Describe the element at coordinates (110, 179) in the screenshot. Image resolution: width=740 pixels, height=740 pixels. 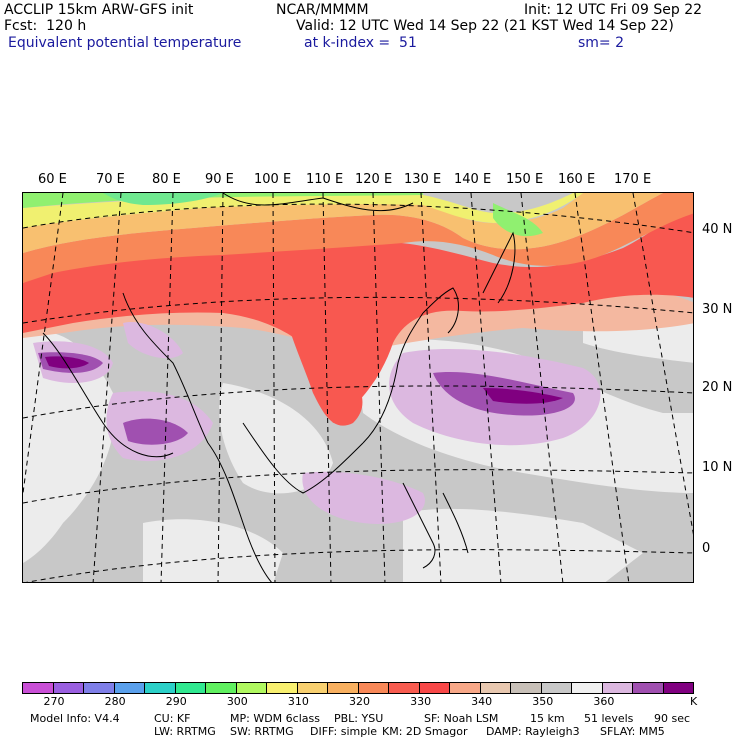
I see `lon-label: 70 E` at that location.